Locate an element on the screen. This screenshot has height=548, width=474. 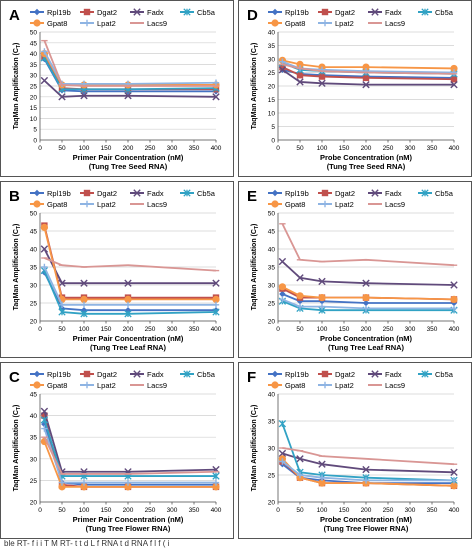
y-tick-label: 5 is located at coordinates (273, 127).